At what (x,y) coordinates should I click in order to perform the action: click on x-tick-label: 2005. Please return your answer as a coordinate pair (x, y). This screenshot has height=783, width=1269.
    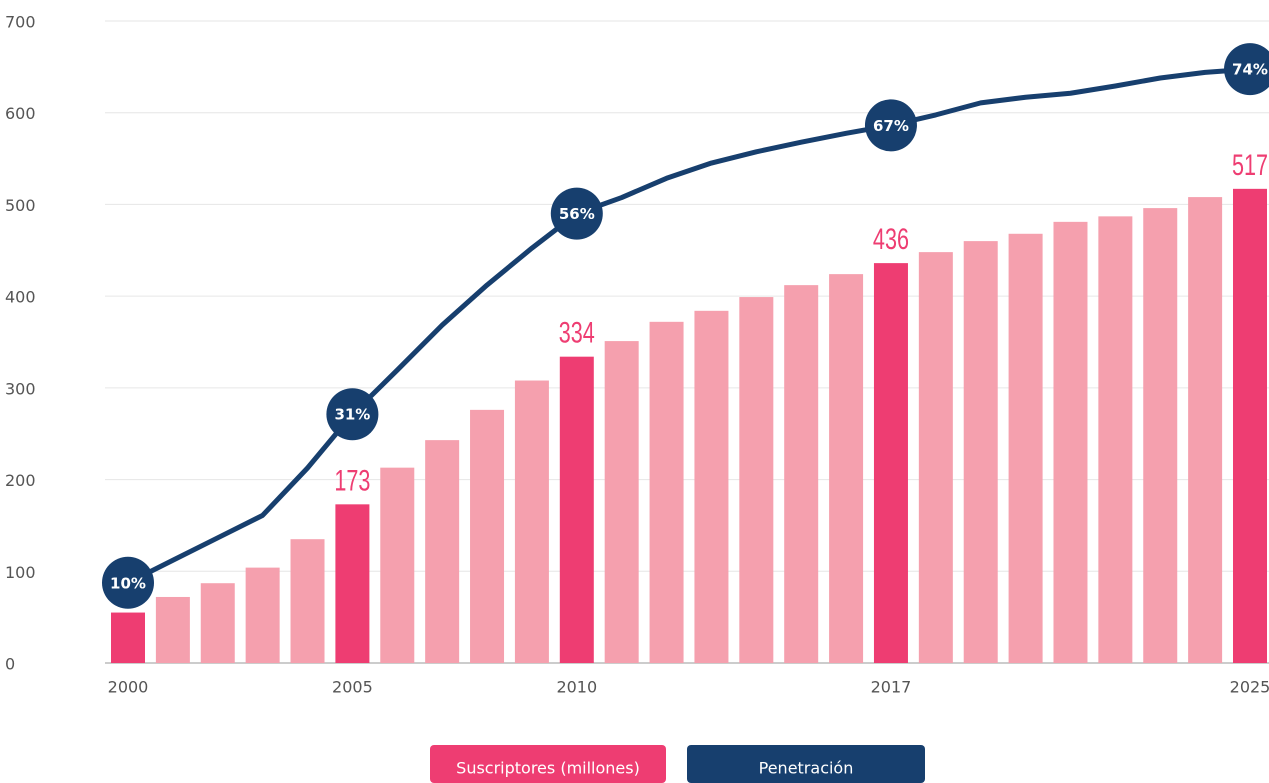
    Looking at the image, I should click on (352, 687).